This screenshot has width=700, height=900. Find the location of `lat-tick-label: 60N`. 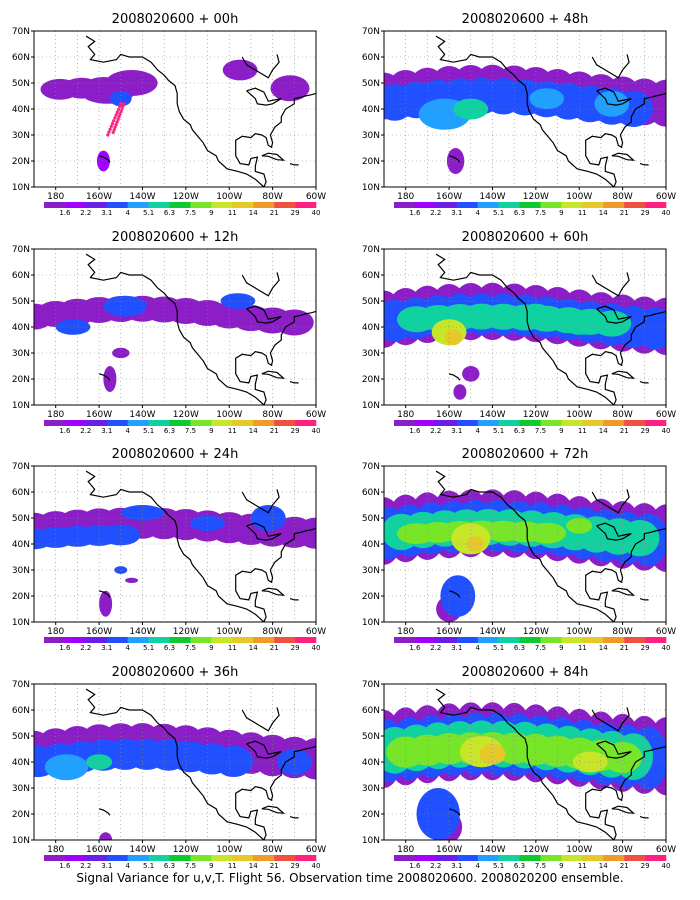

lat-tick-label: 60N is located at coordinates (371, 711).